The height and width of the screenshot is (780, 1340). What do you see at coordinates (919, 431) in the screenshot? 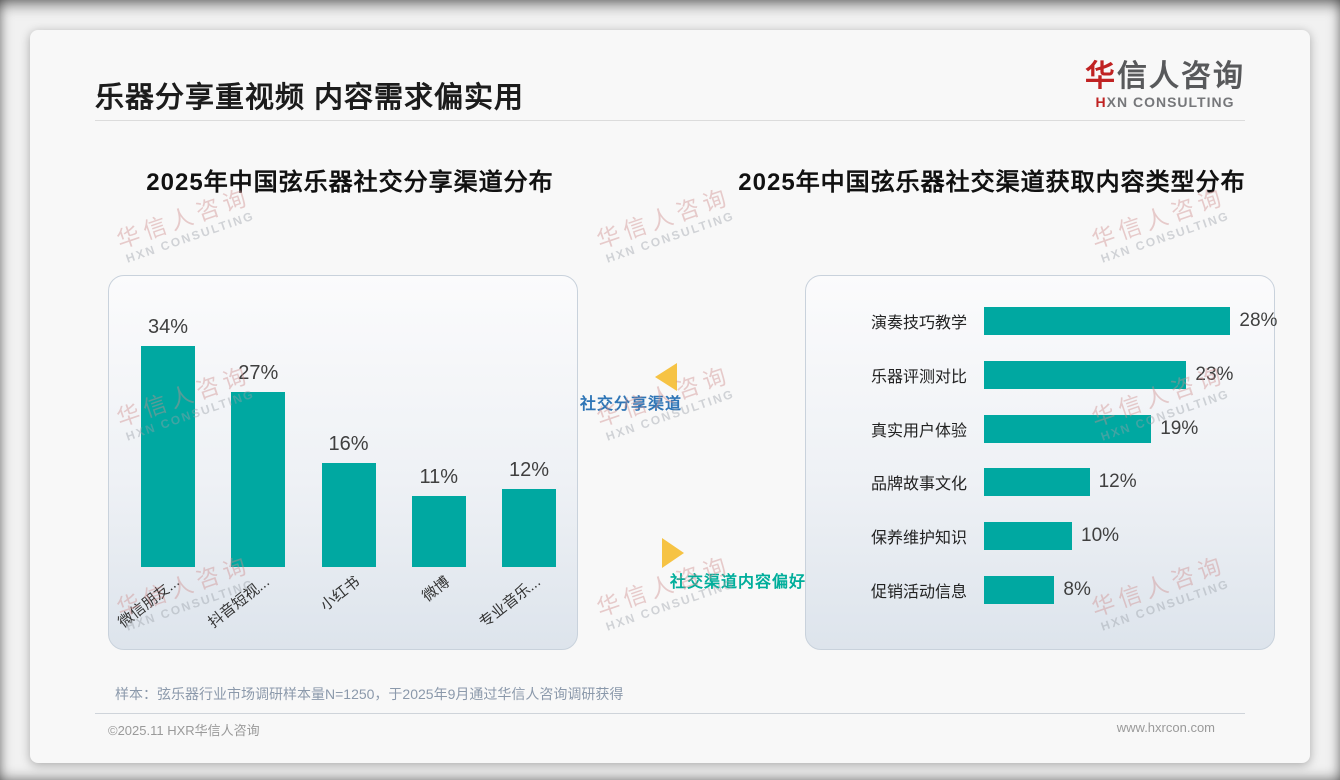
I see `hbar-category-label: 真实用户体验` at bounding box center [919, 431].